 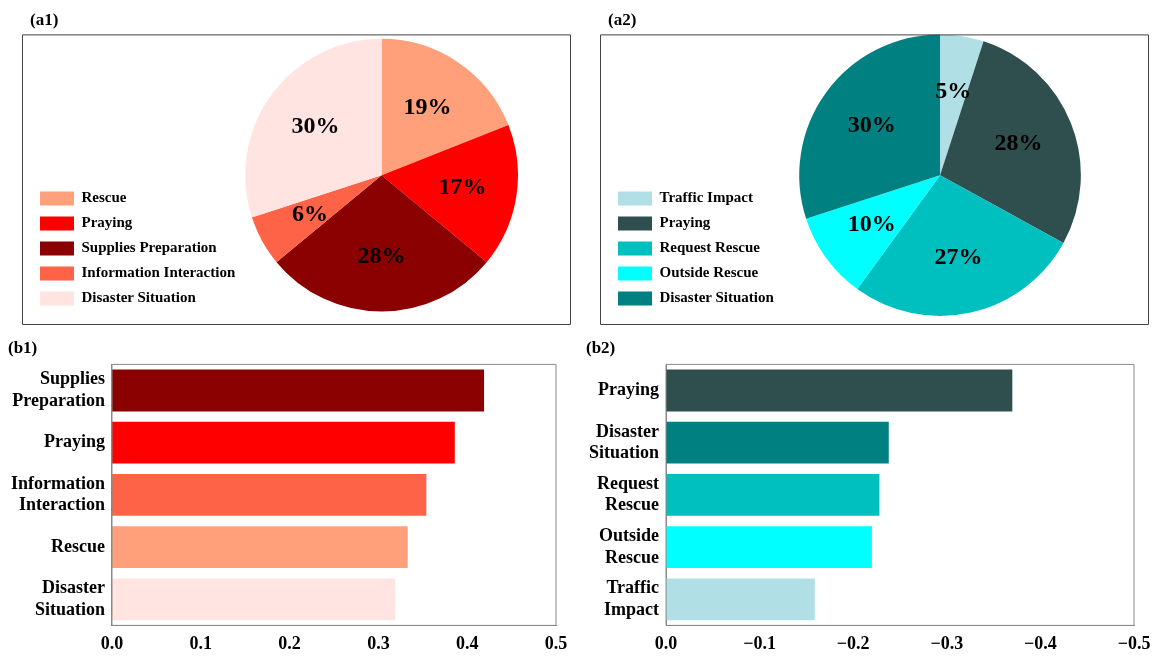 What do you see at coordinates (44, 19) in the screenshot?
I see `chart-title: (a1)` at bounding box center [44, 19].